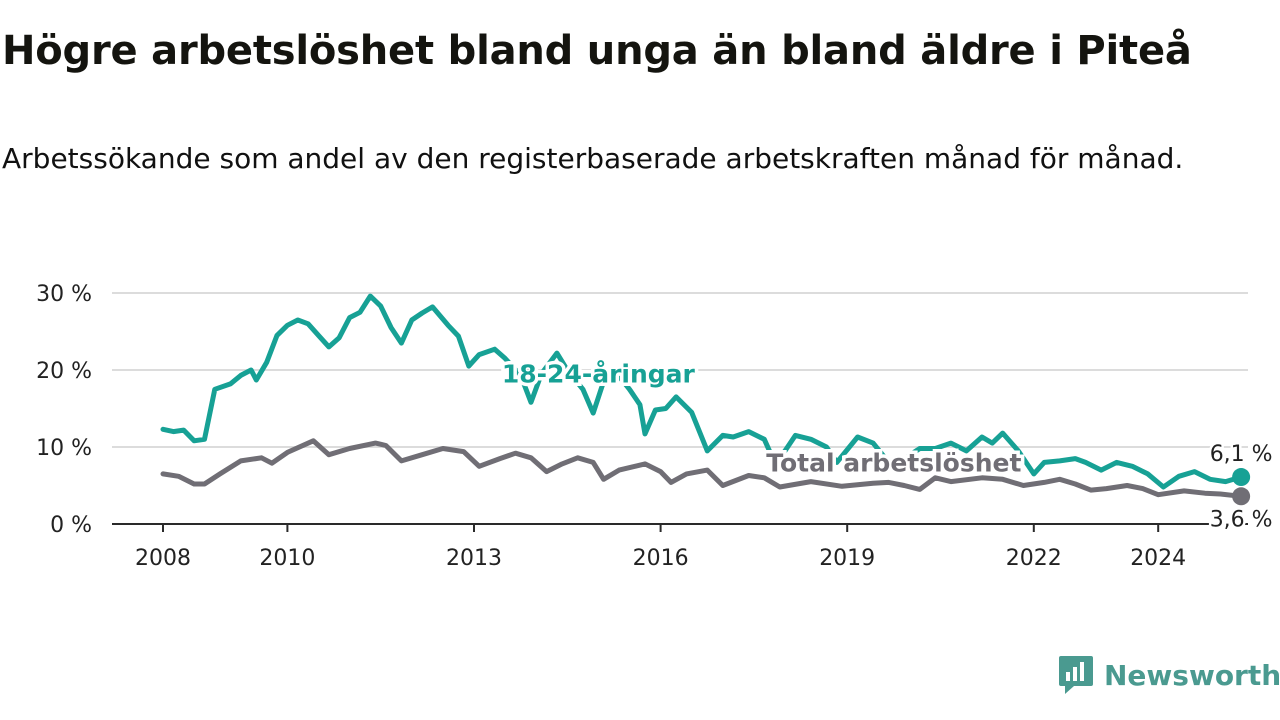  Describe the element at coordinates (761, 418) in the screenshot. I see `annotations: 18-24-åringar Total arbetslöshet` at that location.